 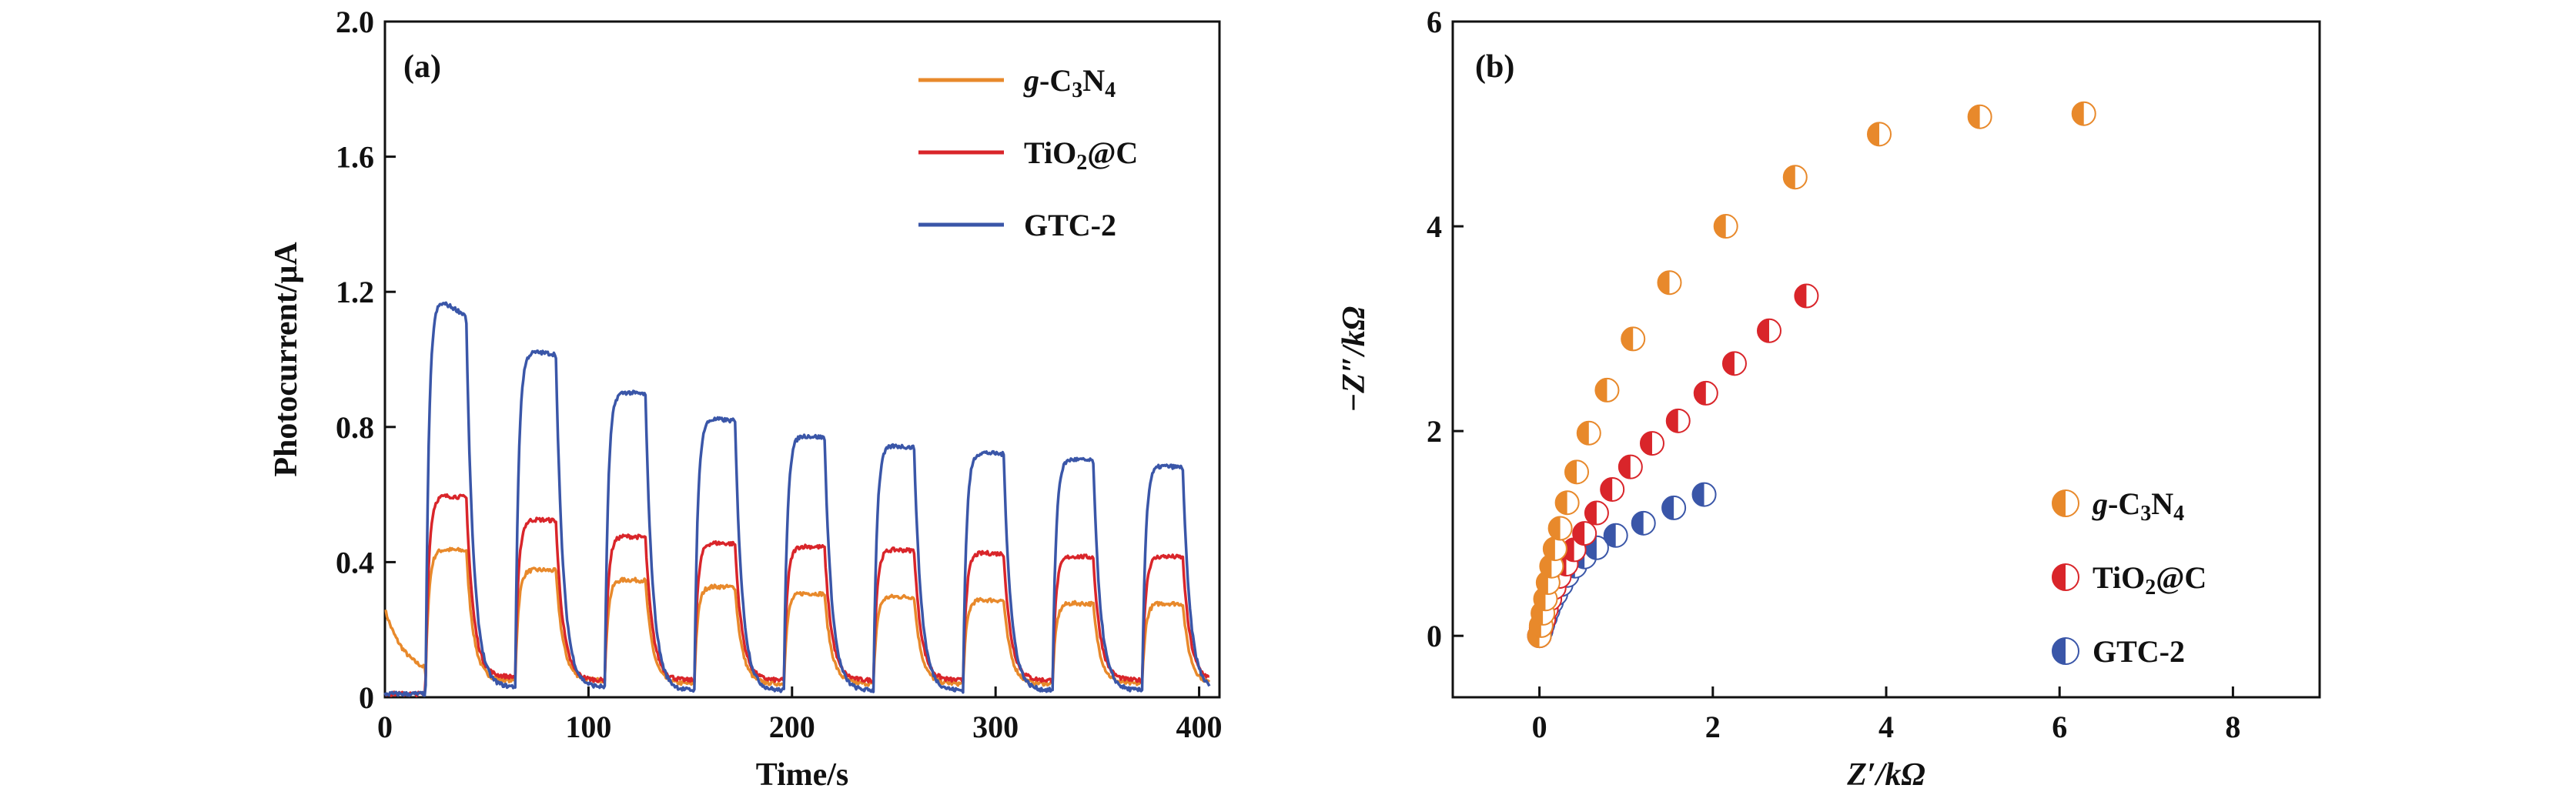 I want to click on panel-a-y-tick-label: 0.4, so click(x=355, y=562).